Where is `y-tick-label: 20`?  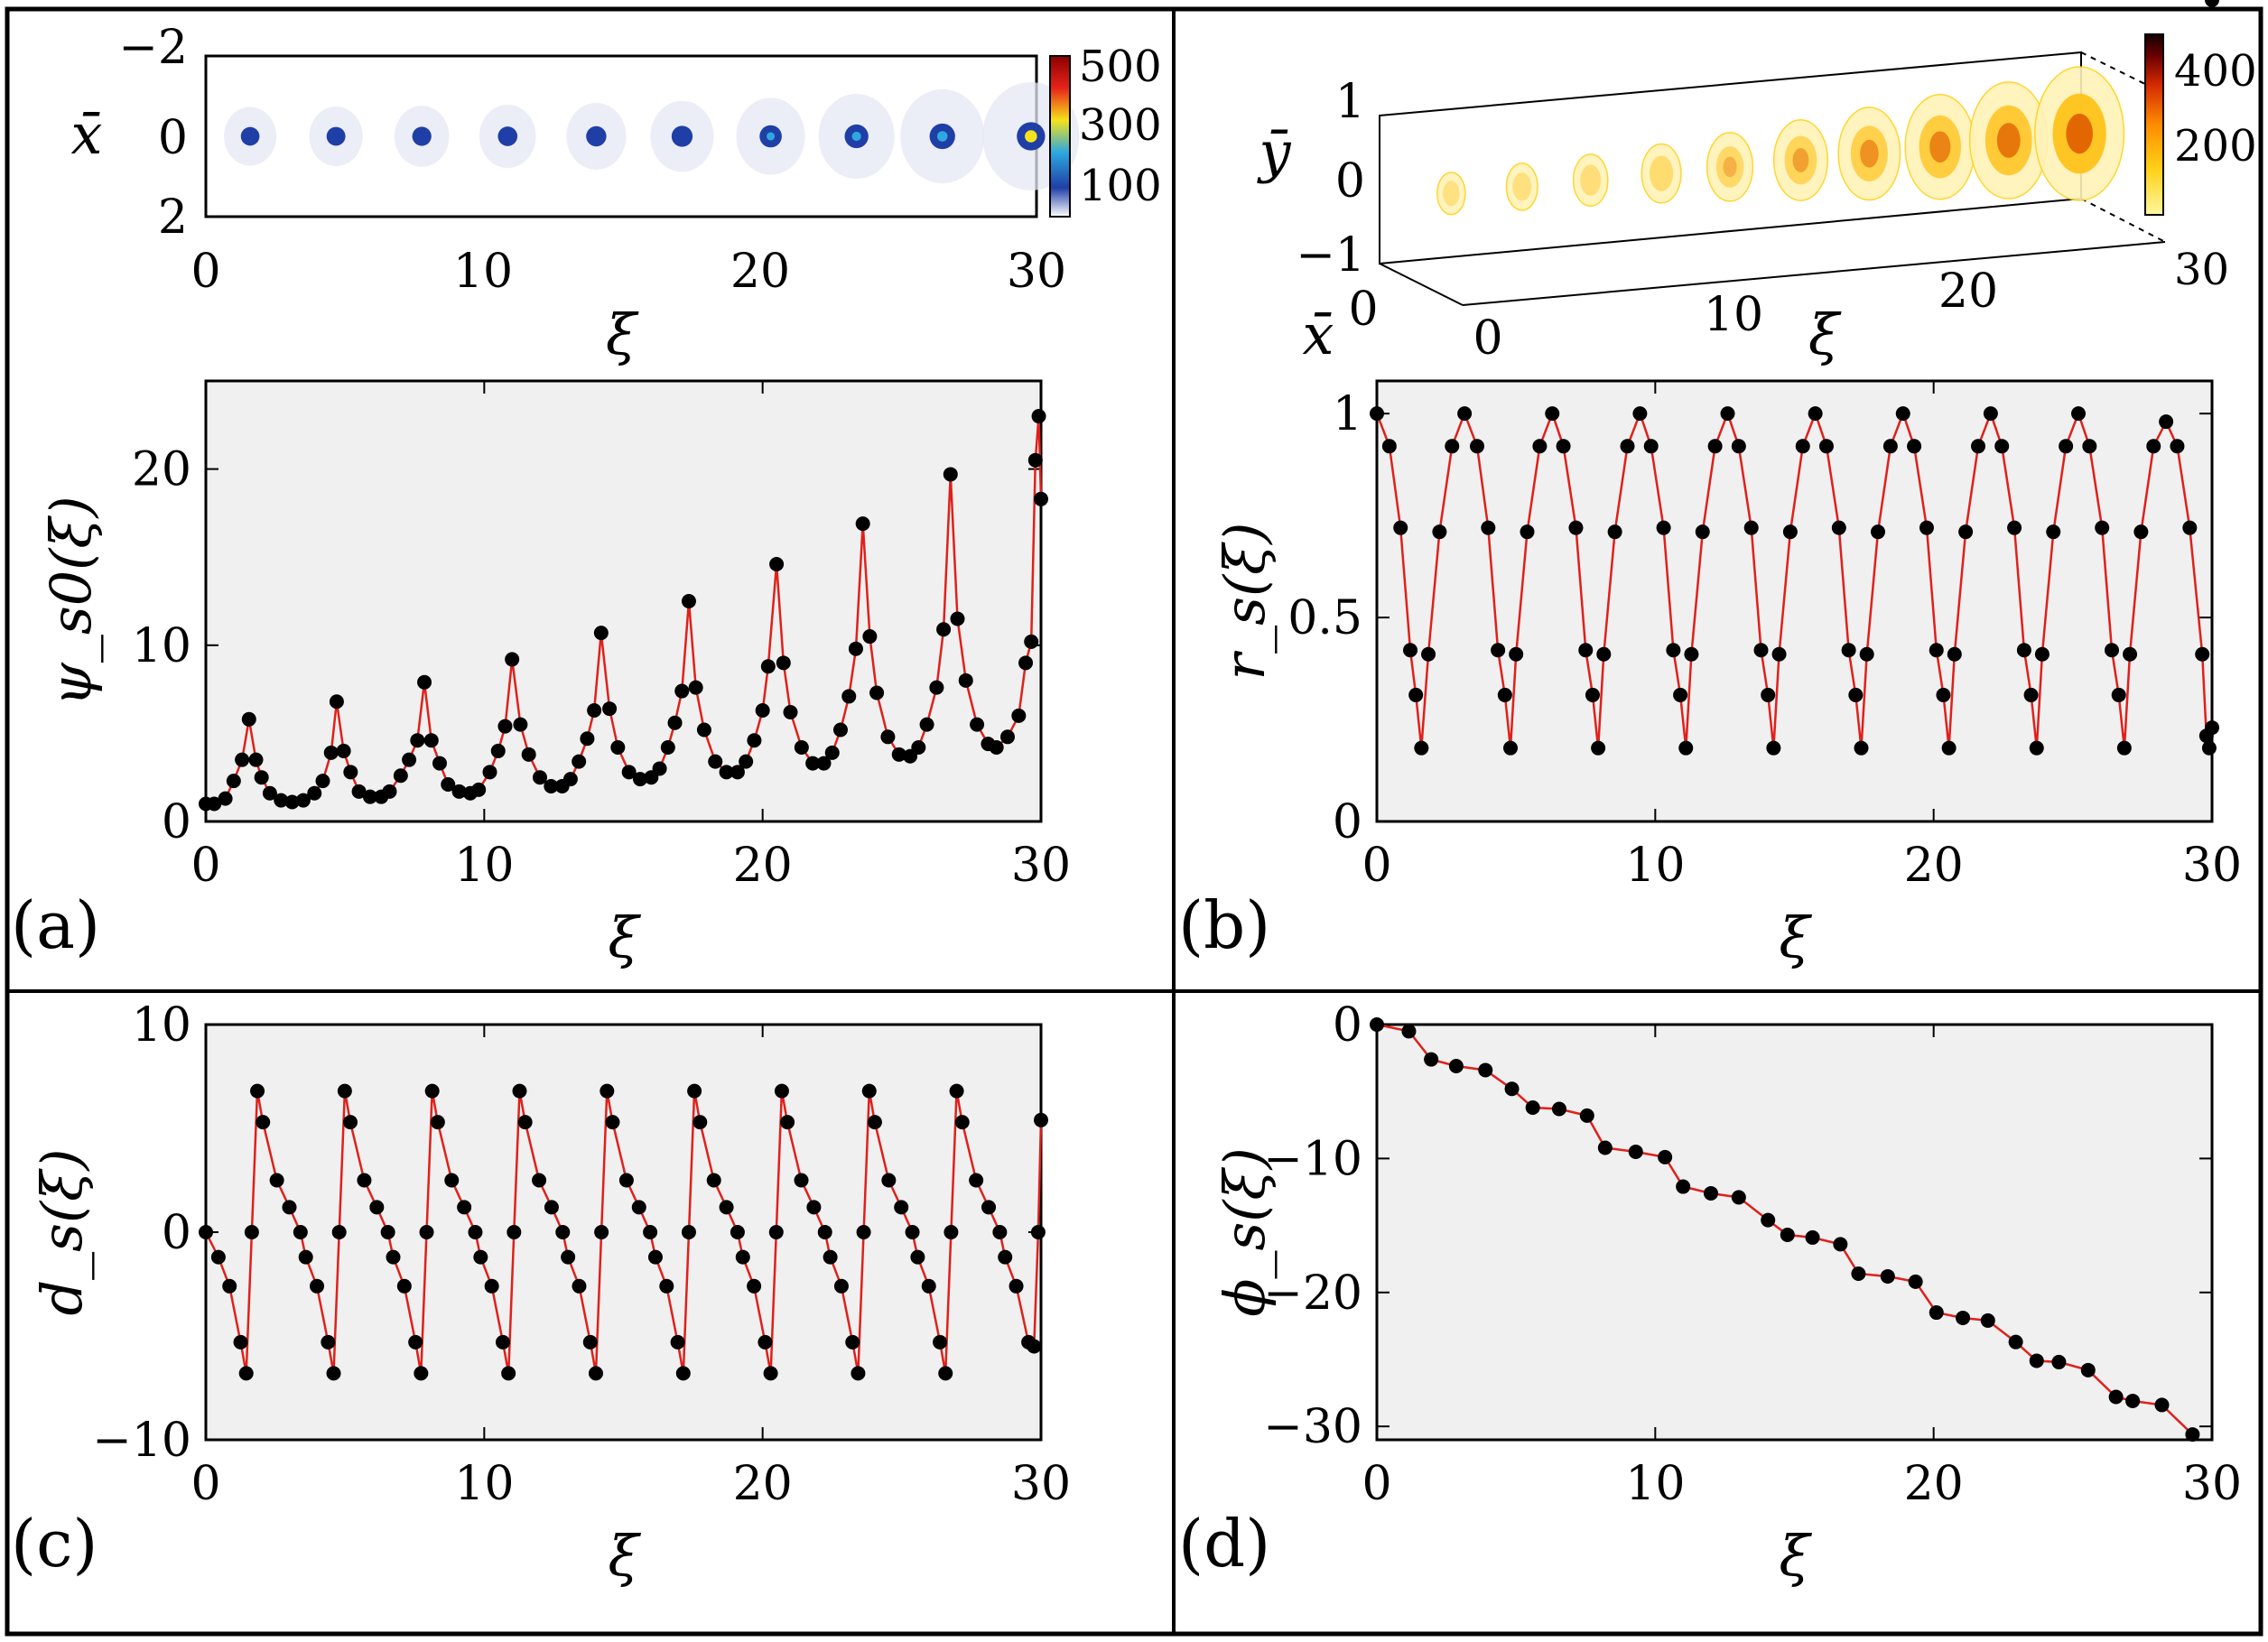
y-tick-label: 20 is located at coordinates (161, 470).